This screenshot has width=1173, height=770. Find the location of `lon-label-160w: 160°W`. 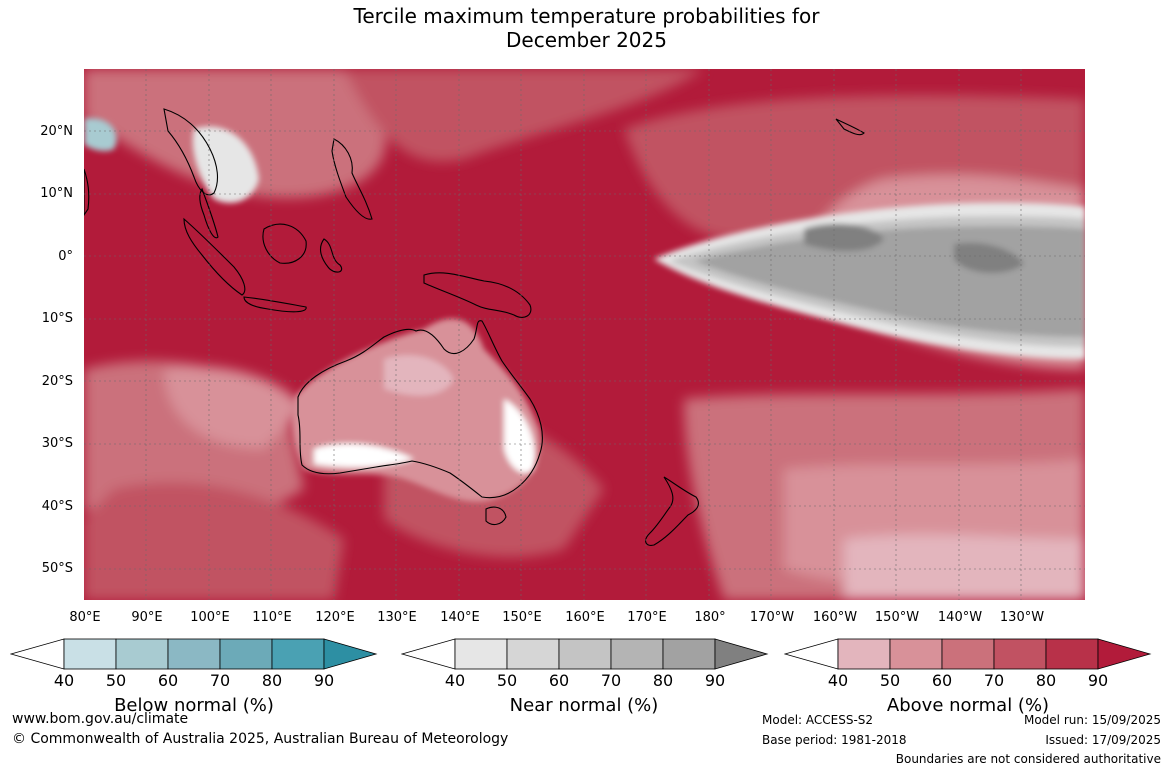

lon-label-160w: 160°W is located at coordinates (835, 617).